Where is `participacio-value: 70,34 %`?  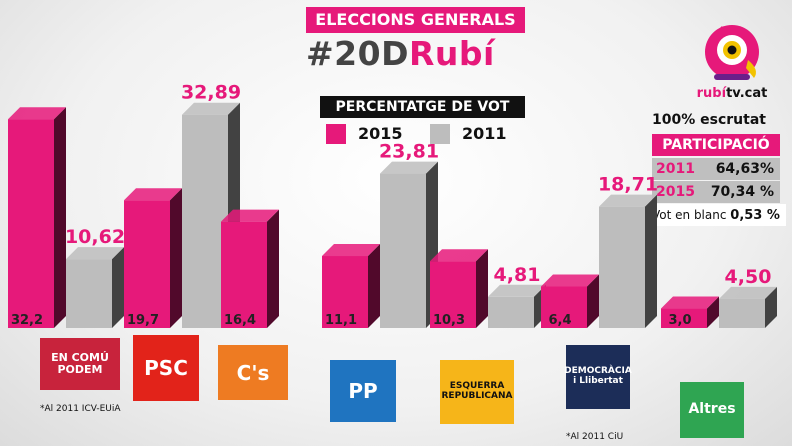
participacio-value: 70,34 % is located at coordinates (742, 192).